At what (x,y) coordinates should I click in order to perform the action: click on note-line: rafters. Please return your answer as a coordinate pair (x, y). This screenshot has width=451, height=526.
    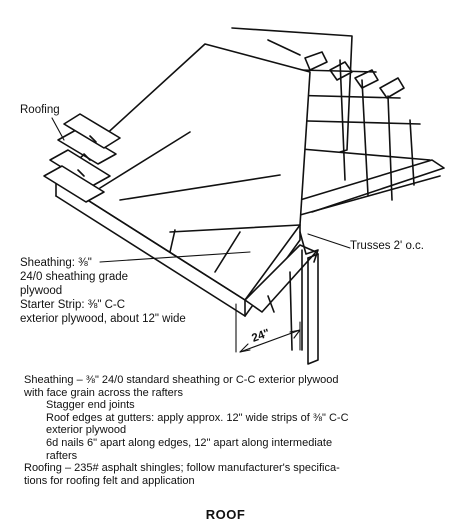
    Looking at the image, I should click on (62, 455).